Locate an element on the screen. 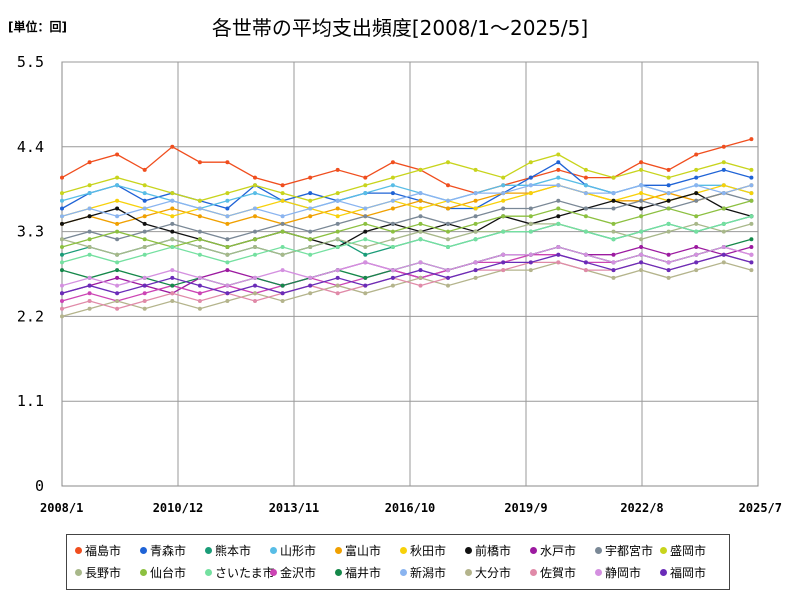 This screenshot has width=800, height=600. legend-item: 新潟市 is located at coordinates (423, 572).